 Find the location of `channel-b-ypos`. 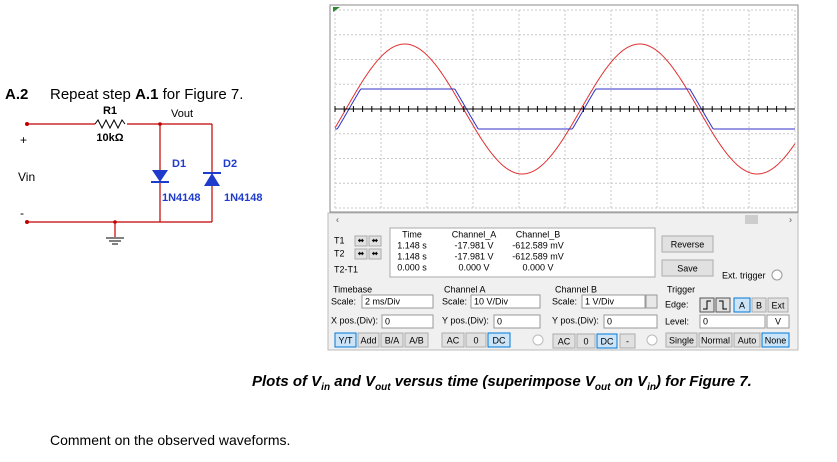

channel-b-ypos is located at coordinates (630, 321).